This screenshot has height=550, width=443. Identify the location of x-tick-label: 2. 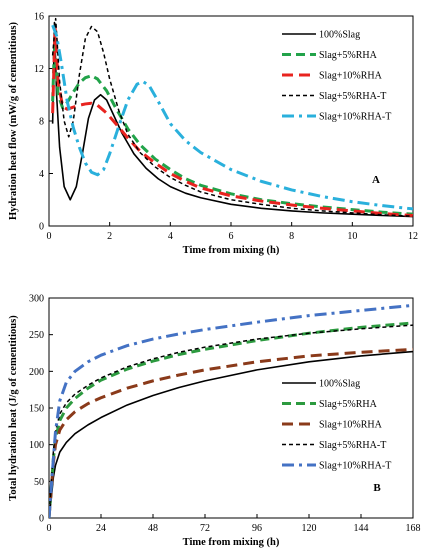
(109, 236).